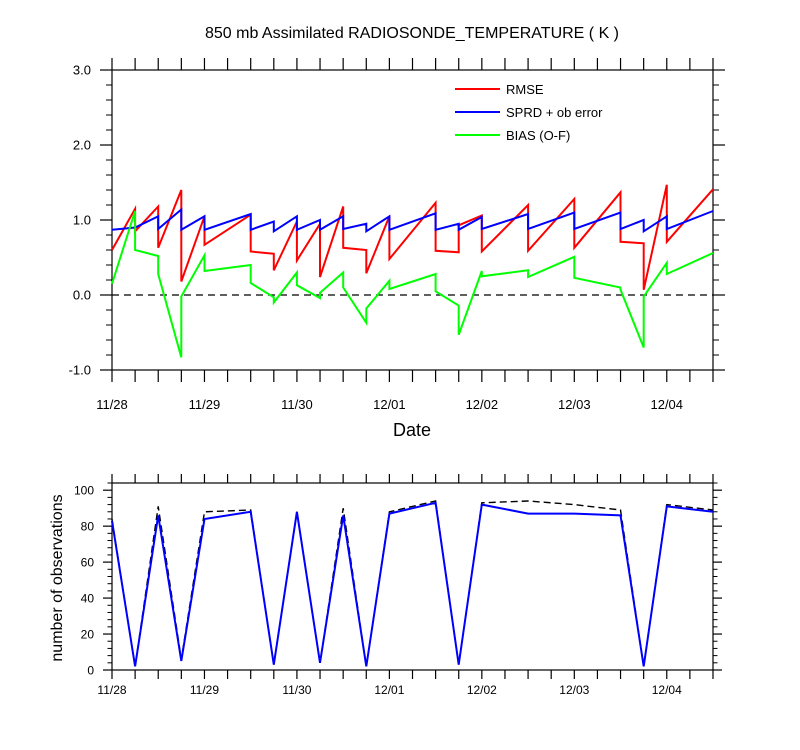 Image resolution: width=800 pixels, height=750 pixels. I want to click on bottom-x-tick-label: 11/30, so click(296, 690).